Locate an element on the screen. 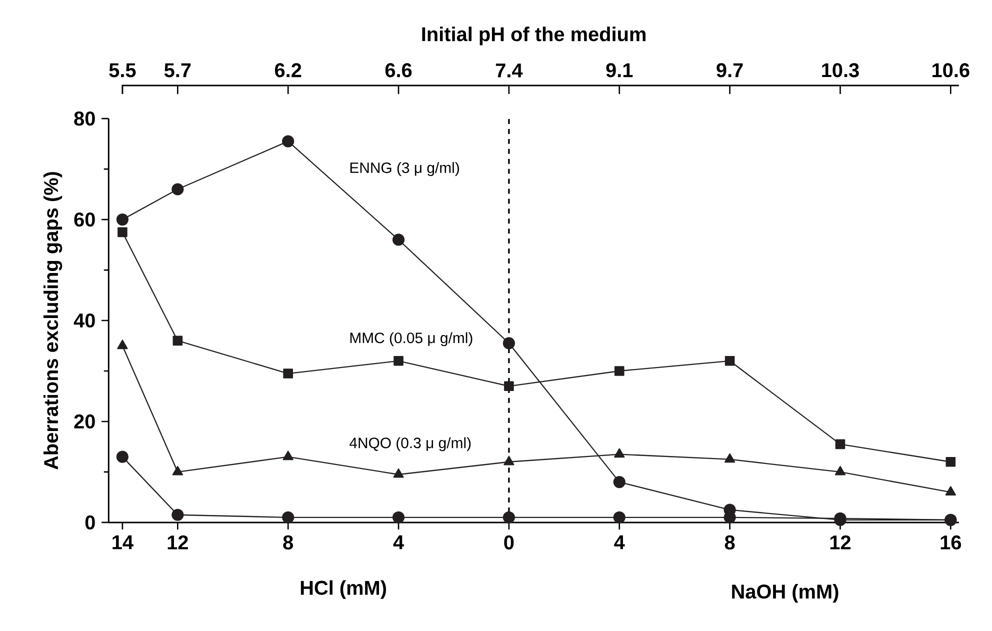  x-tick-label: 0 is located at coordinates (509, 542).